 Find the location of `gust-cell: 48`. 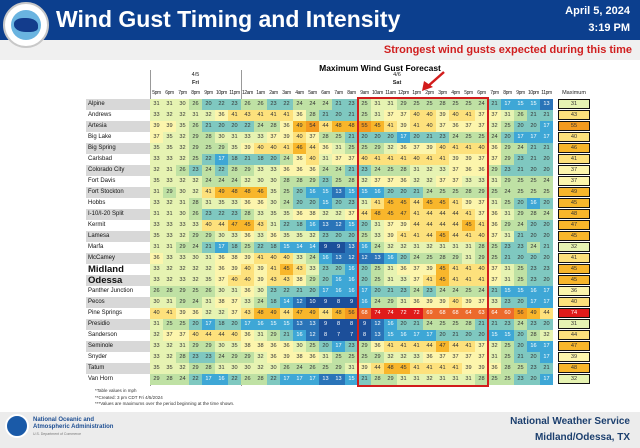

gust-cell: 48 is located at coordinates (260, 313).